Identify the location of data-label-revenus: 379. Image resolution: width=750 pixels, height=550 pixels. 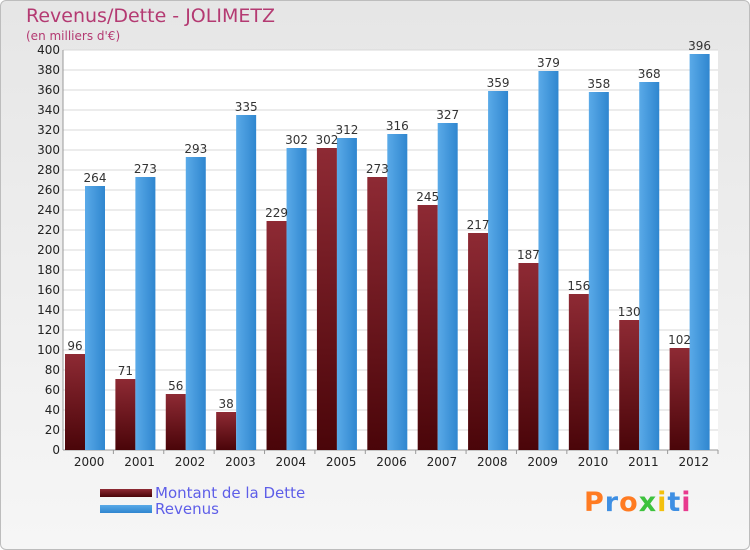
(548, 63).